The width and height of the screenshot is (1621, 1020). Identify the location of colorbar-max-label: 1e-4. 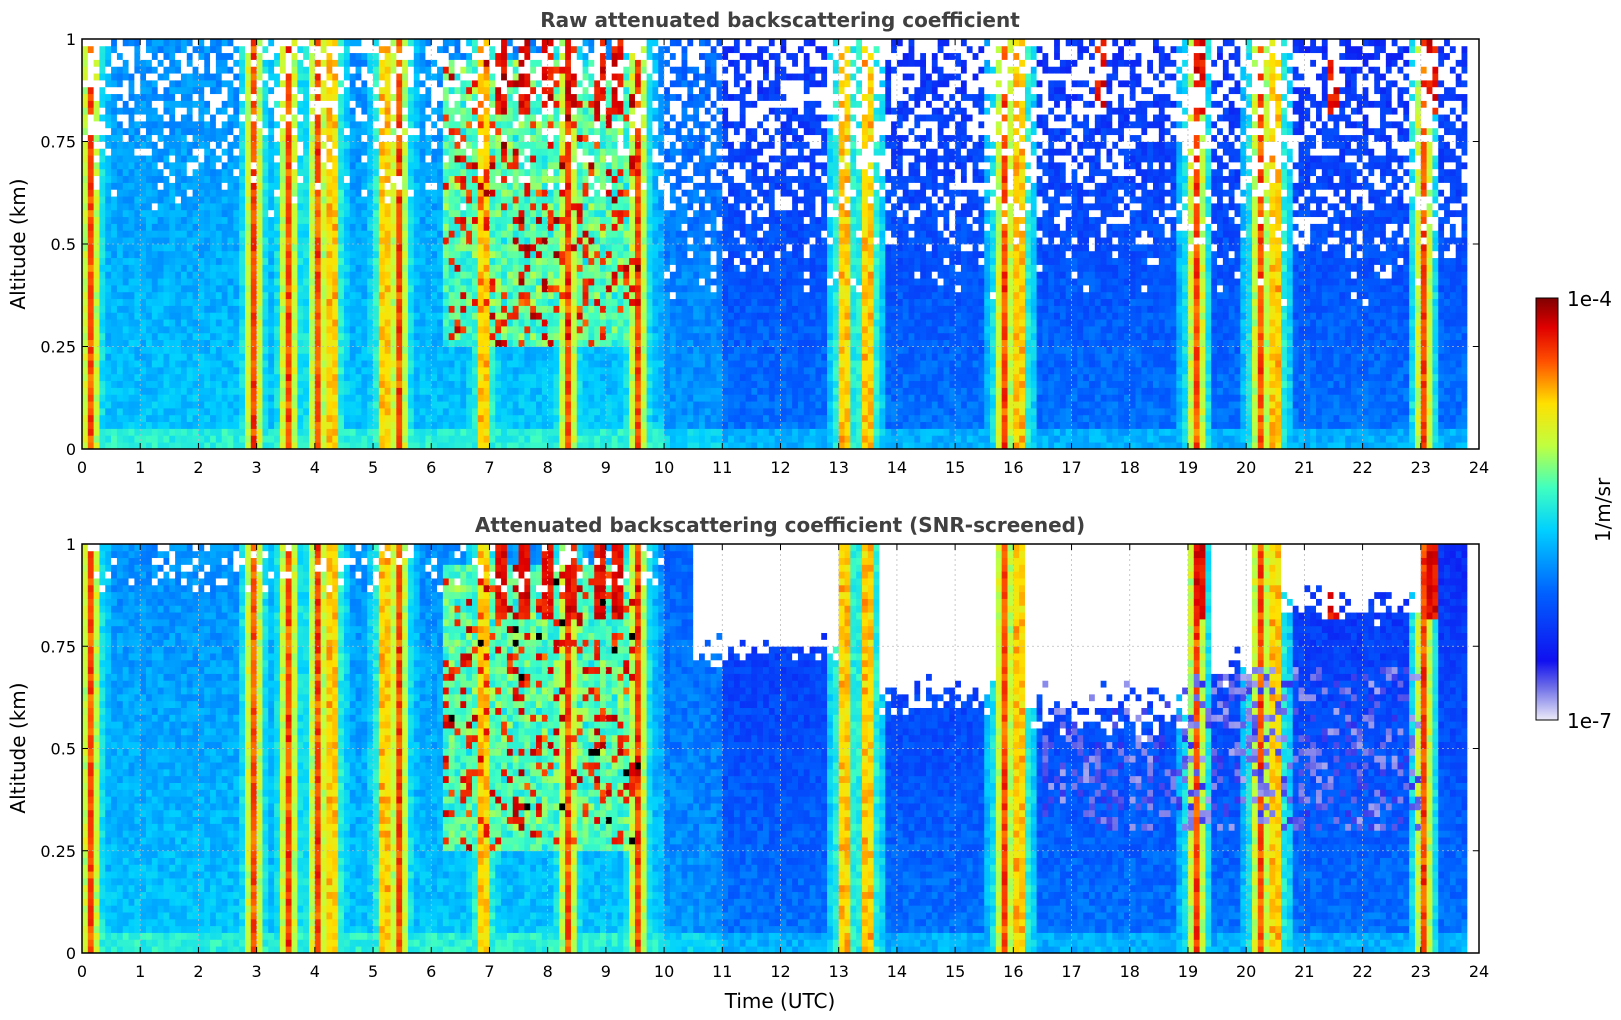
(1589, 299).